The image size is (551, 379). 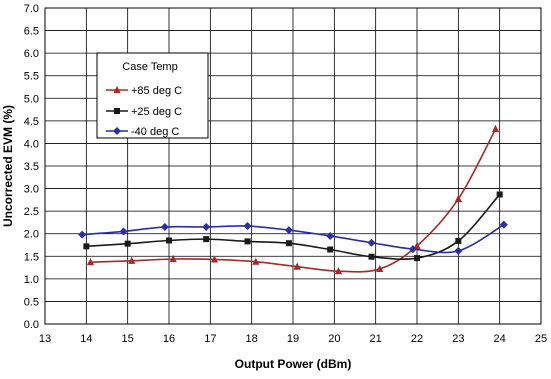 I want to click on x-tick-label: 14, so click(x=86, y=339).